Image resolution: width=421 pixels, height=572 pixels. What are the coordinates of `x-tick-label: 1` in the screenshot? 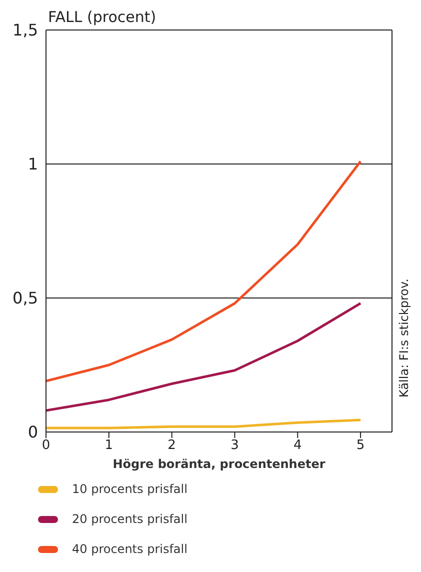 It's located at (109, 446).